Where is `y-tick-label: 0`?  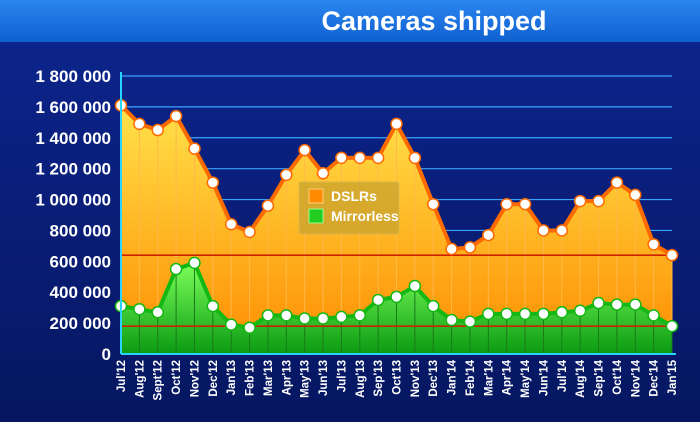 y-tick-label: 0 is located at coordinates (106, 354).